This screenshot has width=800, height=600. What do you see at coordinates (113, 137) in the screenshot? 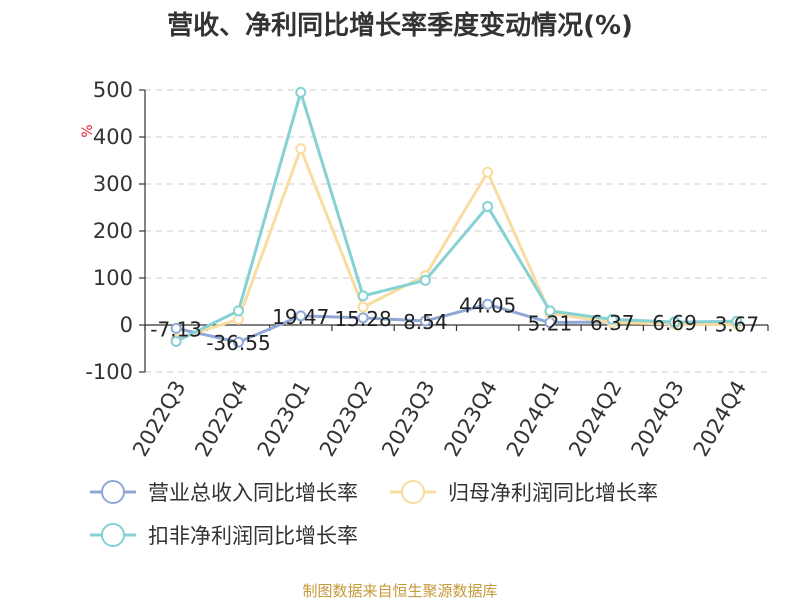
I see `y-tick-label: 400` at bounding box center [113, 137].